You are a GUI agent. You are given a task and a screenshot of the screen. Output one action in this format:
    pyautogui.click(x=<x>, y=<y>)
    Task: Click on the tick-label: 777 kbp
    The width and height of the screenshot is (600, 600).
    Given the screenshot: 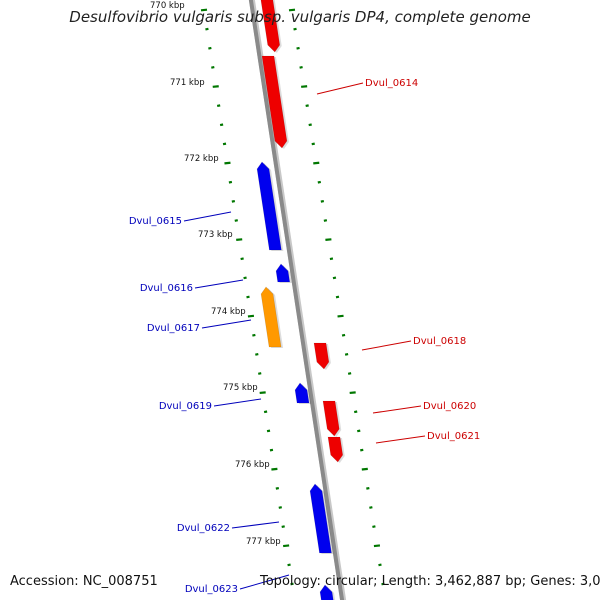 What is the action you would take?
    pyautogui.click(x=263, y=542)
    